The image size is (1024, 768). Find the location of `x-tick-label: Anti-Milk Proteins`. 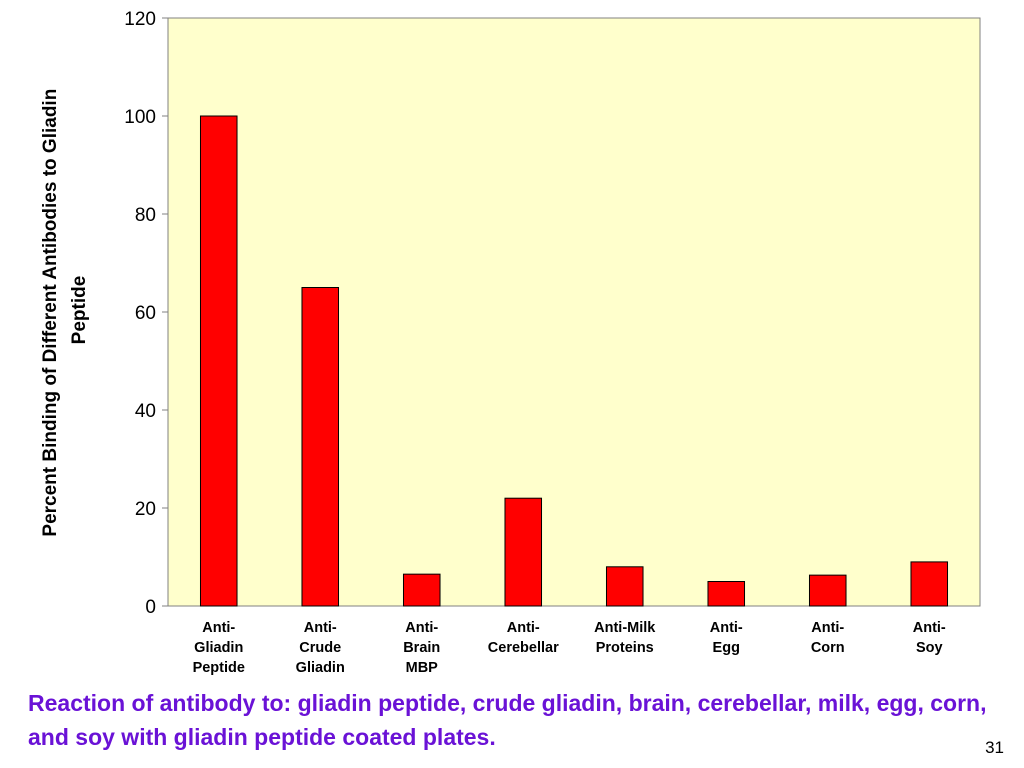

x-tick-label: Anti-Milk Proteins is located at coordinates (625, 638).